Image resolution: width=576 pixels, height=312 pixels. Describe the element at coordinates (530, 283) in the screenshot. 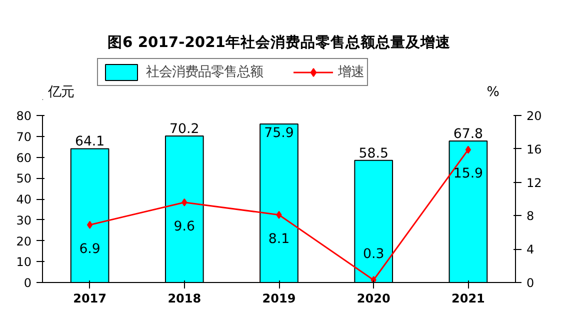

I see `y2-tick-label: 0` at that location.